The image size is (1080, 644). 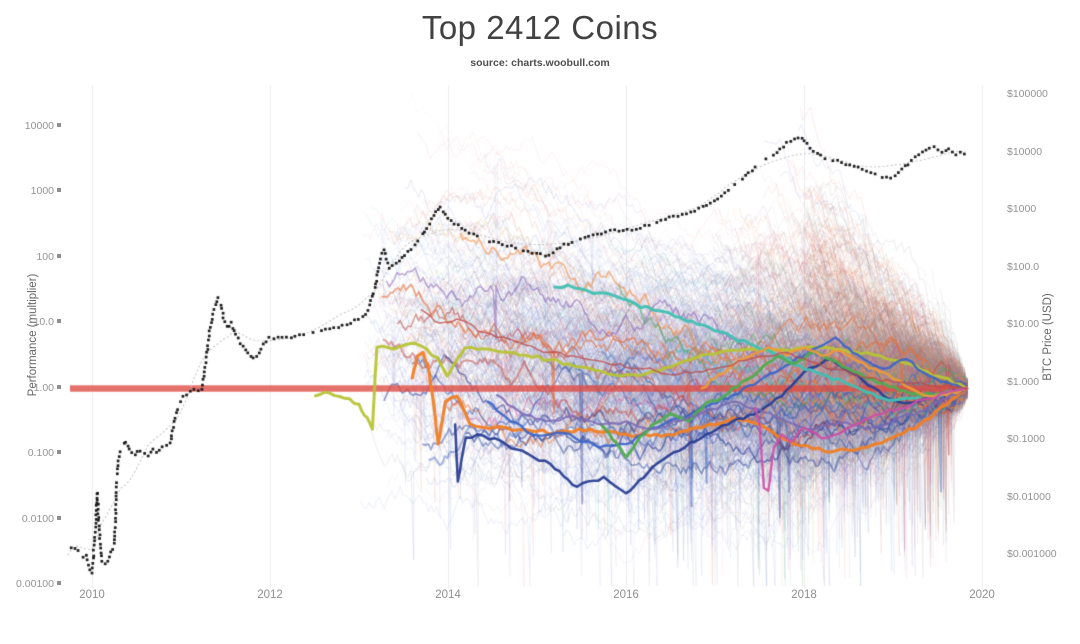 What do you see at coordinates (540, 27) in the screenshot?
I see `chart-title: Top 2412 Coins` at bounding box center [540, 27].